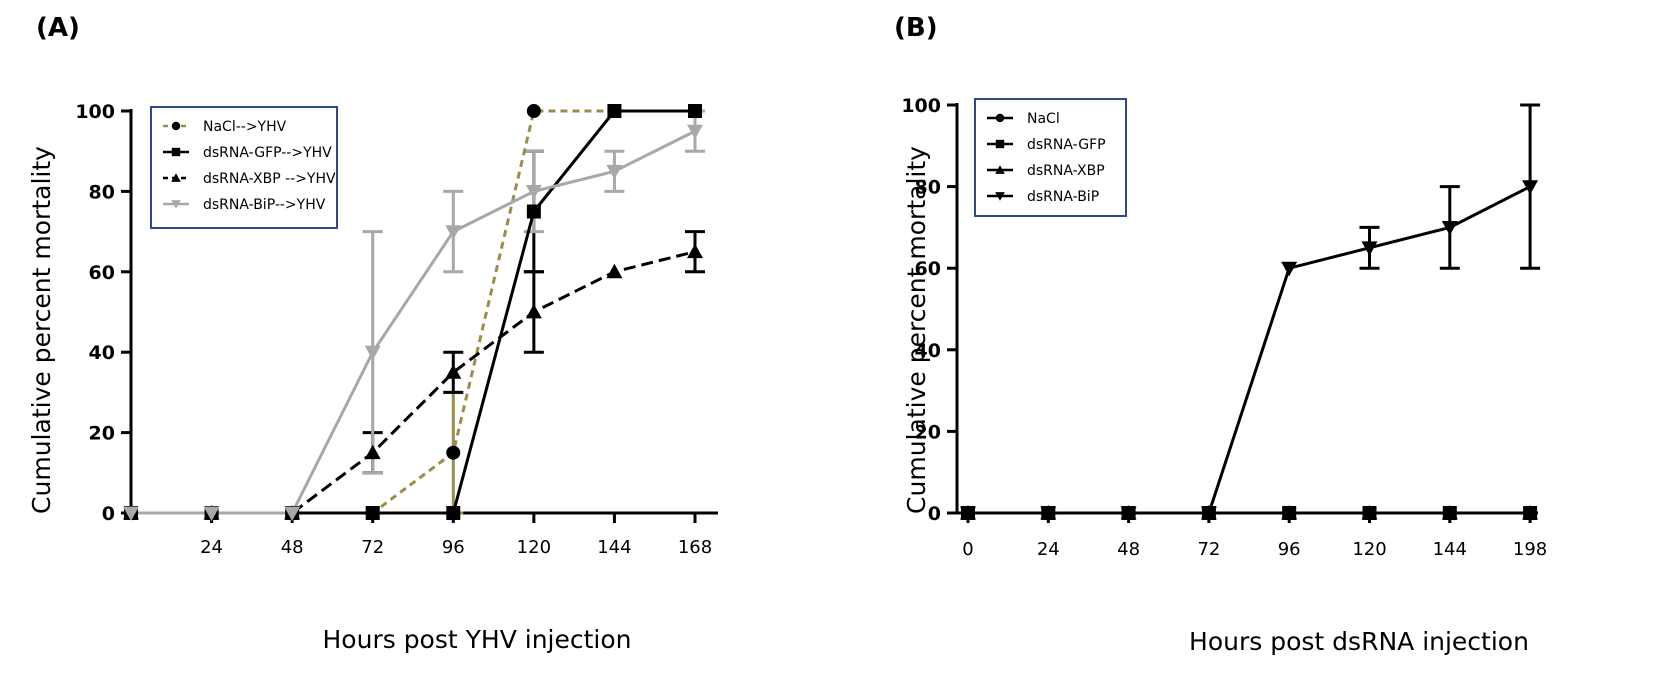 The height and width of the screenshot is (681, 1661). I want to click on legend-label-dsrna-xbp: dsRNA-XBP, so click(1066, 171).